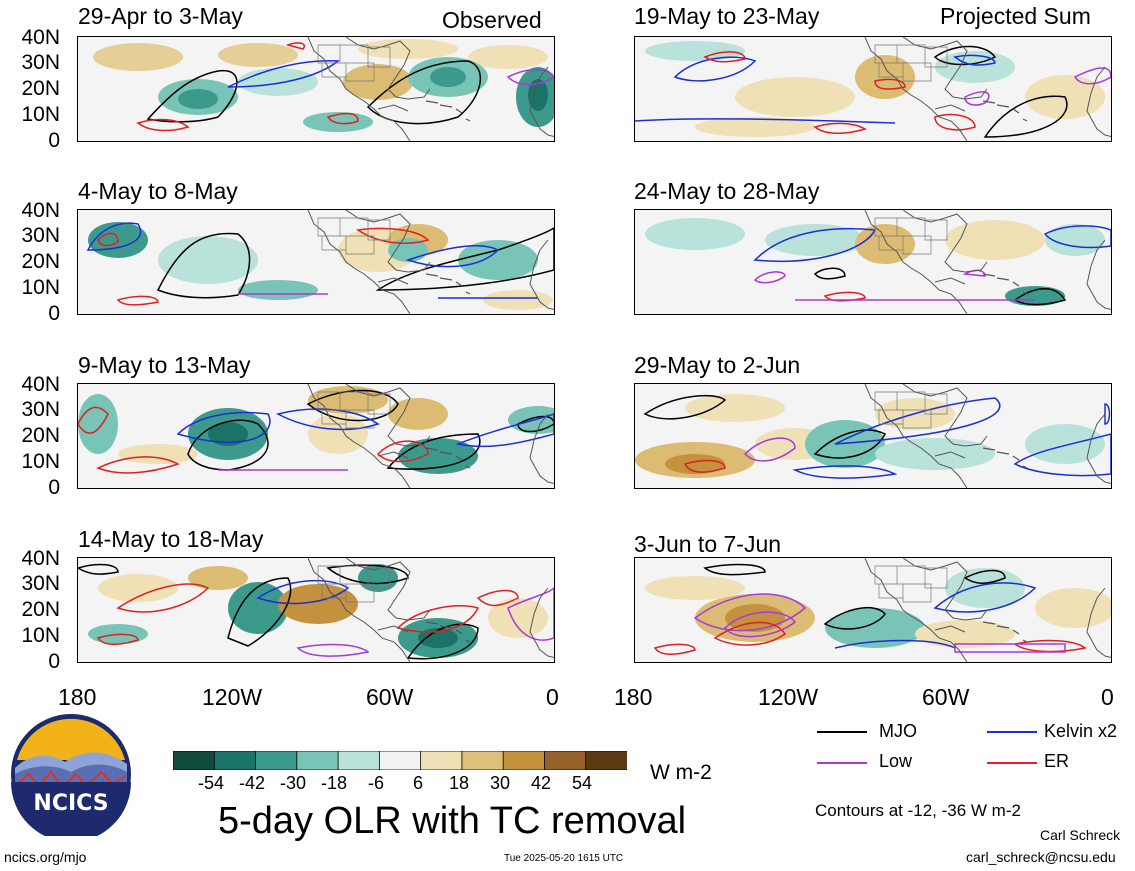 The image size is (1135, 871). What do you see at coordinates (45, 857) in the screenshot?
I see `footer-url: ncics.org/mjo` at bounding box center [45, 857].